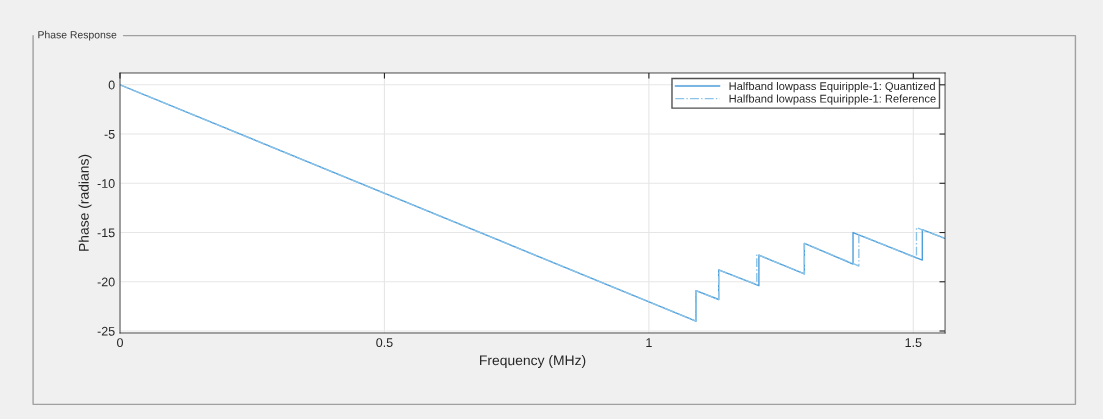 The image size is (1103, 419). Describe the element at coordinates (85, 202) in the screenshot. I see `y-axis-title: Phase (radians)` at that location.